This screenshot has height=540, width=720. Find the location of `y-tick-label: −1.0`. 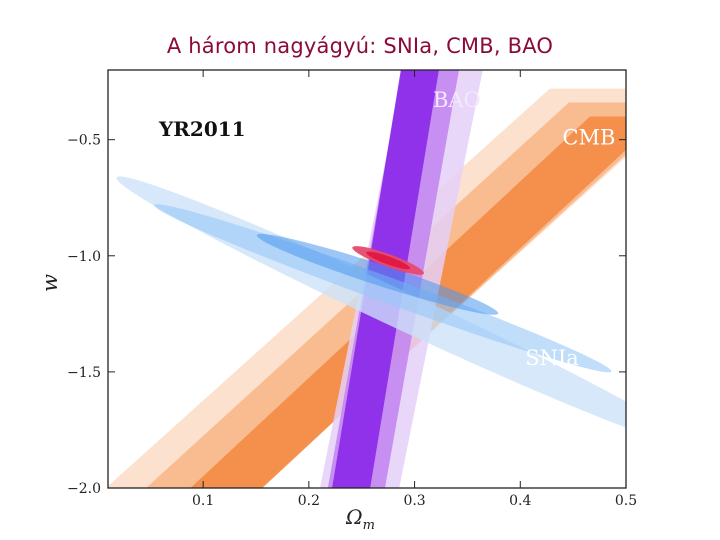

y-tick-label: −1.0 is located at coordinates (84, 257).